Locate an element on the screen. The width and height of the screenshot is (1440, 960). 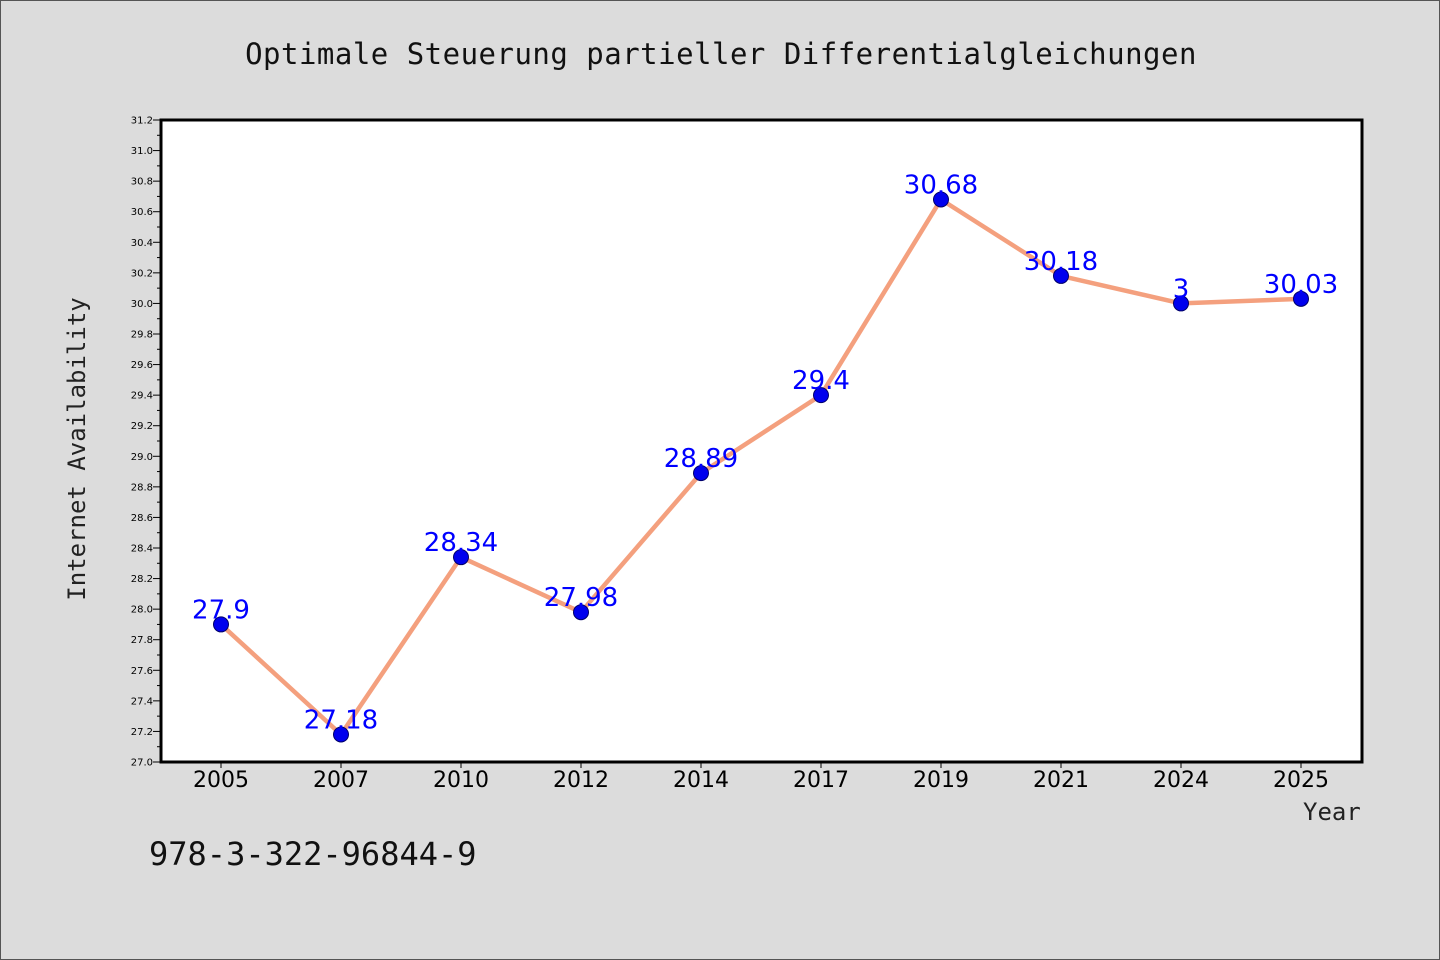
x-tick-label: 2012 is located at coordinates (581, 780).